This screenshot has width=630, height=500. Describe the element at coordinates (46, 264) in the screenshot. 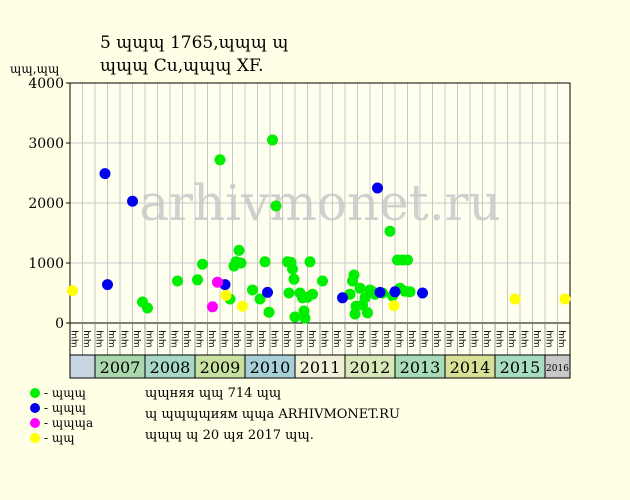

I see `y-tick-label: 1000` at that location.